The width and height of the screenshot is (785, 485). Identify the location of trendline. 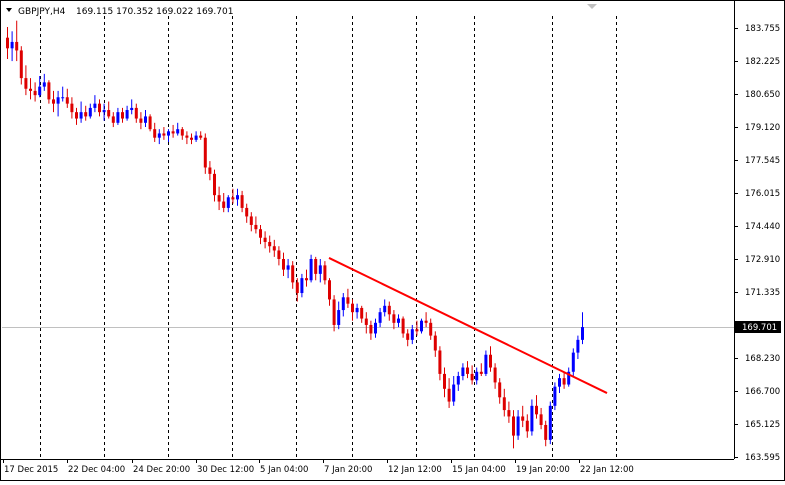
(468, 325).